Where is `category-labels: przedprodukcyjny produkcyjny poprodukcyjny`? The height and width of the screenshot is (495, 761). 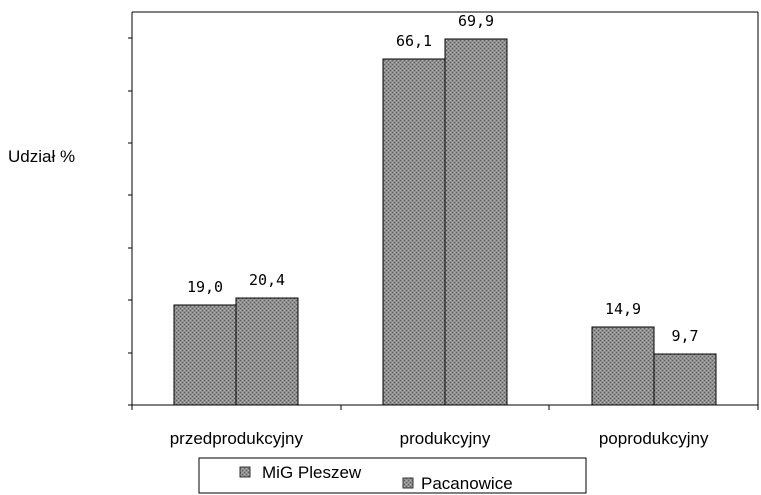
category-labels: przedprodukcyjny produkcyjny poprodukcyjny is located at coordinates (439, 438).